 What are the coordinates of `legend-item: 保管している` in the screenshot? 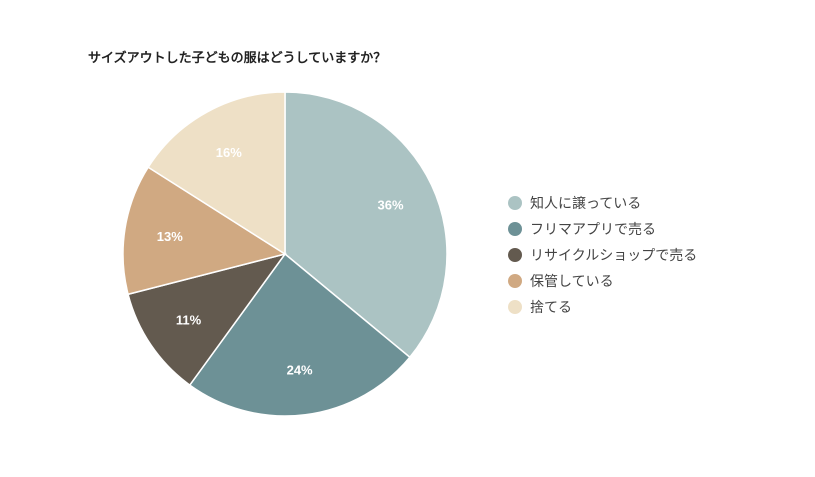 It's located at (602, 281).